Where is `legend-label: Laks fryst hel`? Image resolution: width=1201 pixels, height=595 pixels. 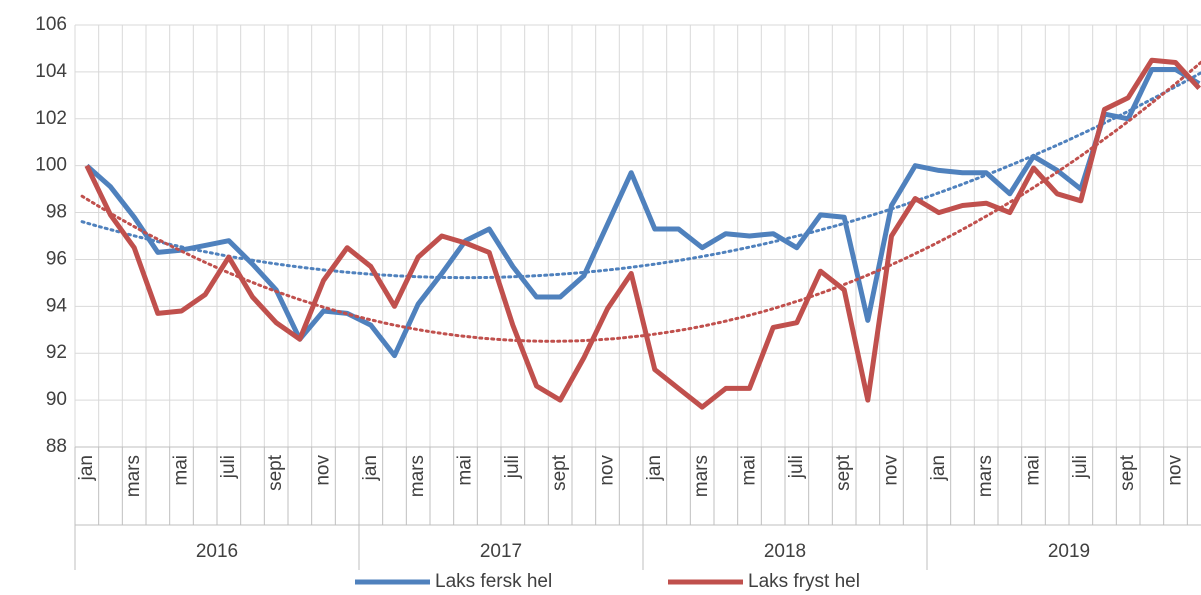 legend-label: Laks fryst hel is located at coordinates (804, 581).